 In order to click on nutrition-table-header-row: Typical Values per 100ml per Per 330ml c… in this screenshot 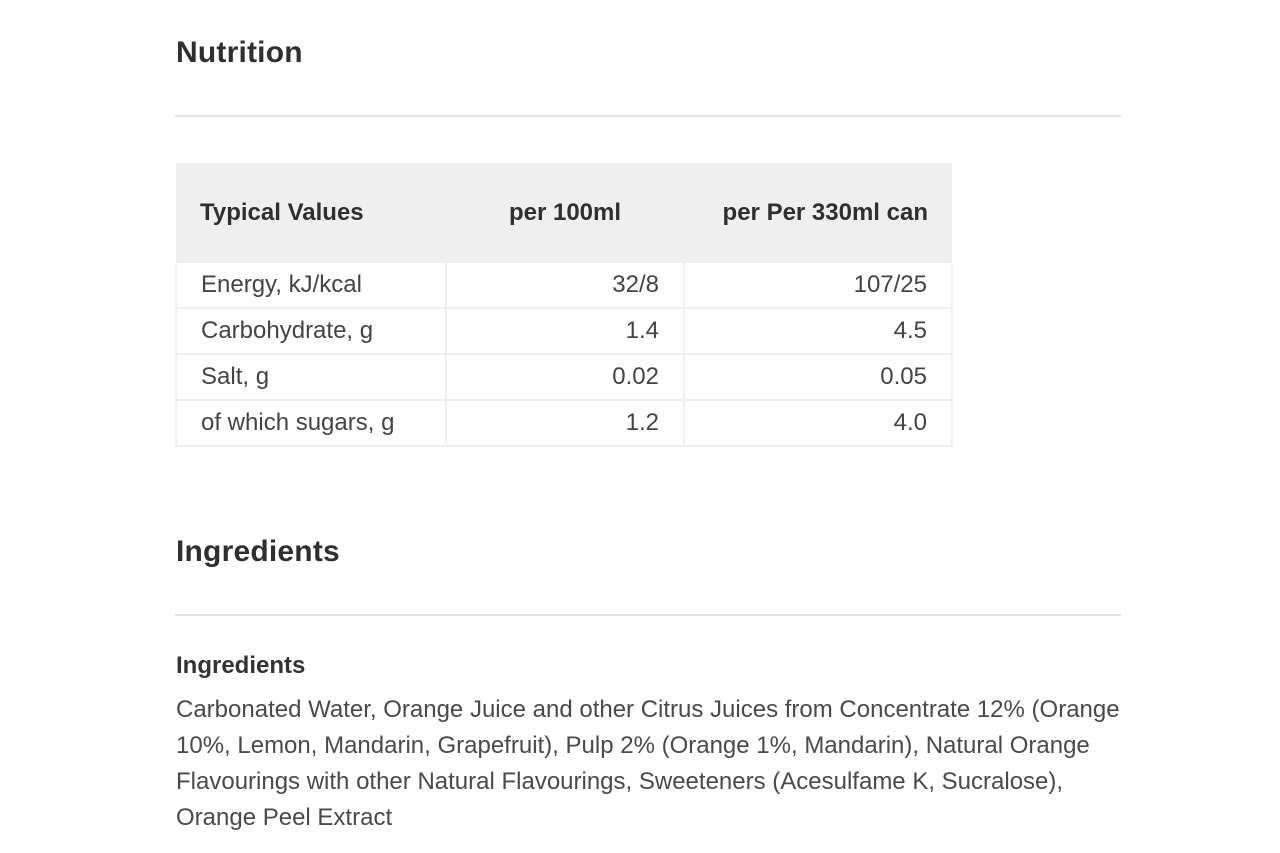, I will do `click(564, 213)`.